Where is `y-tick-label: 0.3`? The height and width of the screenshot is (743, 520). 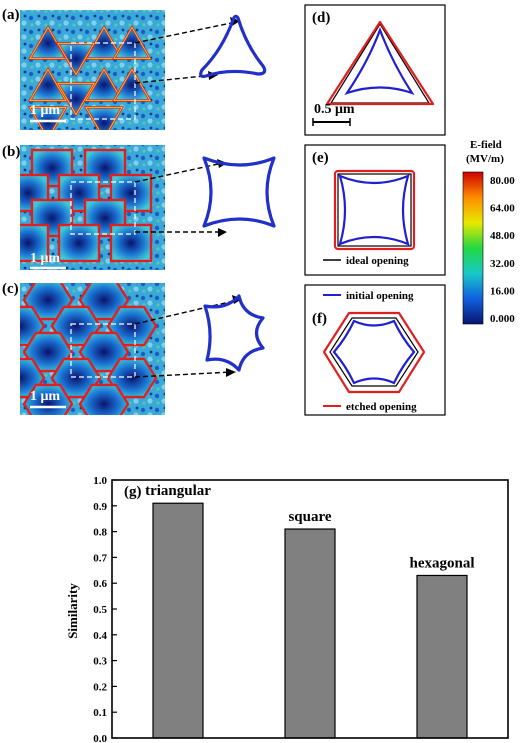
y-tick-label: 0.3 is located at coordinates (100, 662).